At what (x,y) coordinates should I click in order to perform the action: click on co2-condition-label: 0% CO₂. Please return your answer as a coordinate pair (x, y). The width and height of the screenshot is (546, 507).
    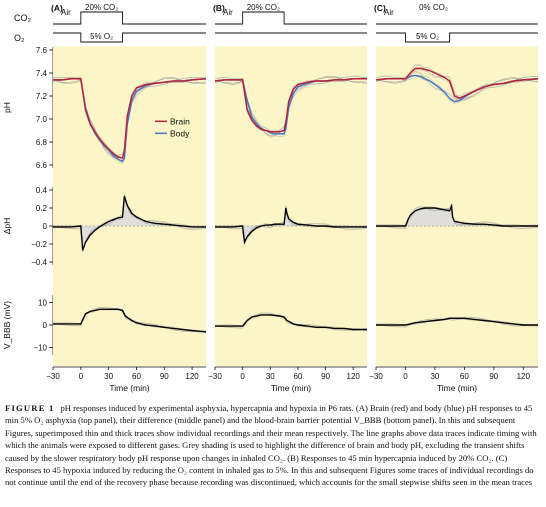
    Looking at the image, I should click on (433, 7).